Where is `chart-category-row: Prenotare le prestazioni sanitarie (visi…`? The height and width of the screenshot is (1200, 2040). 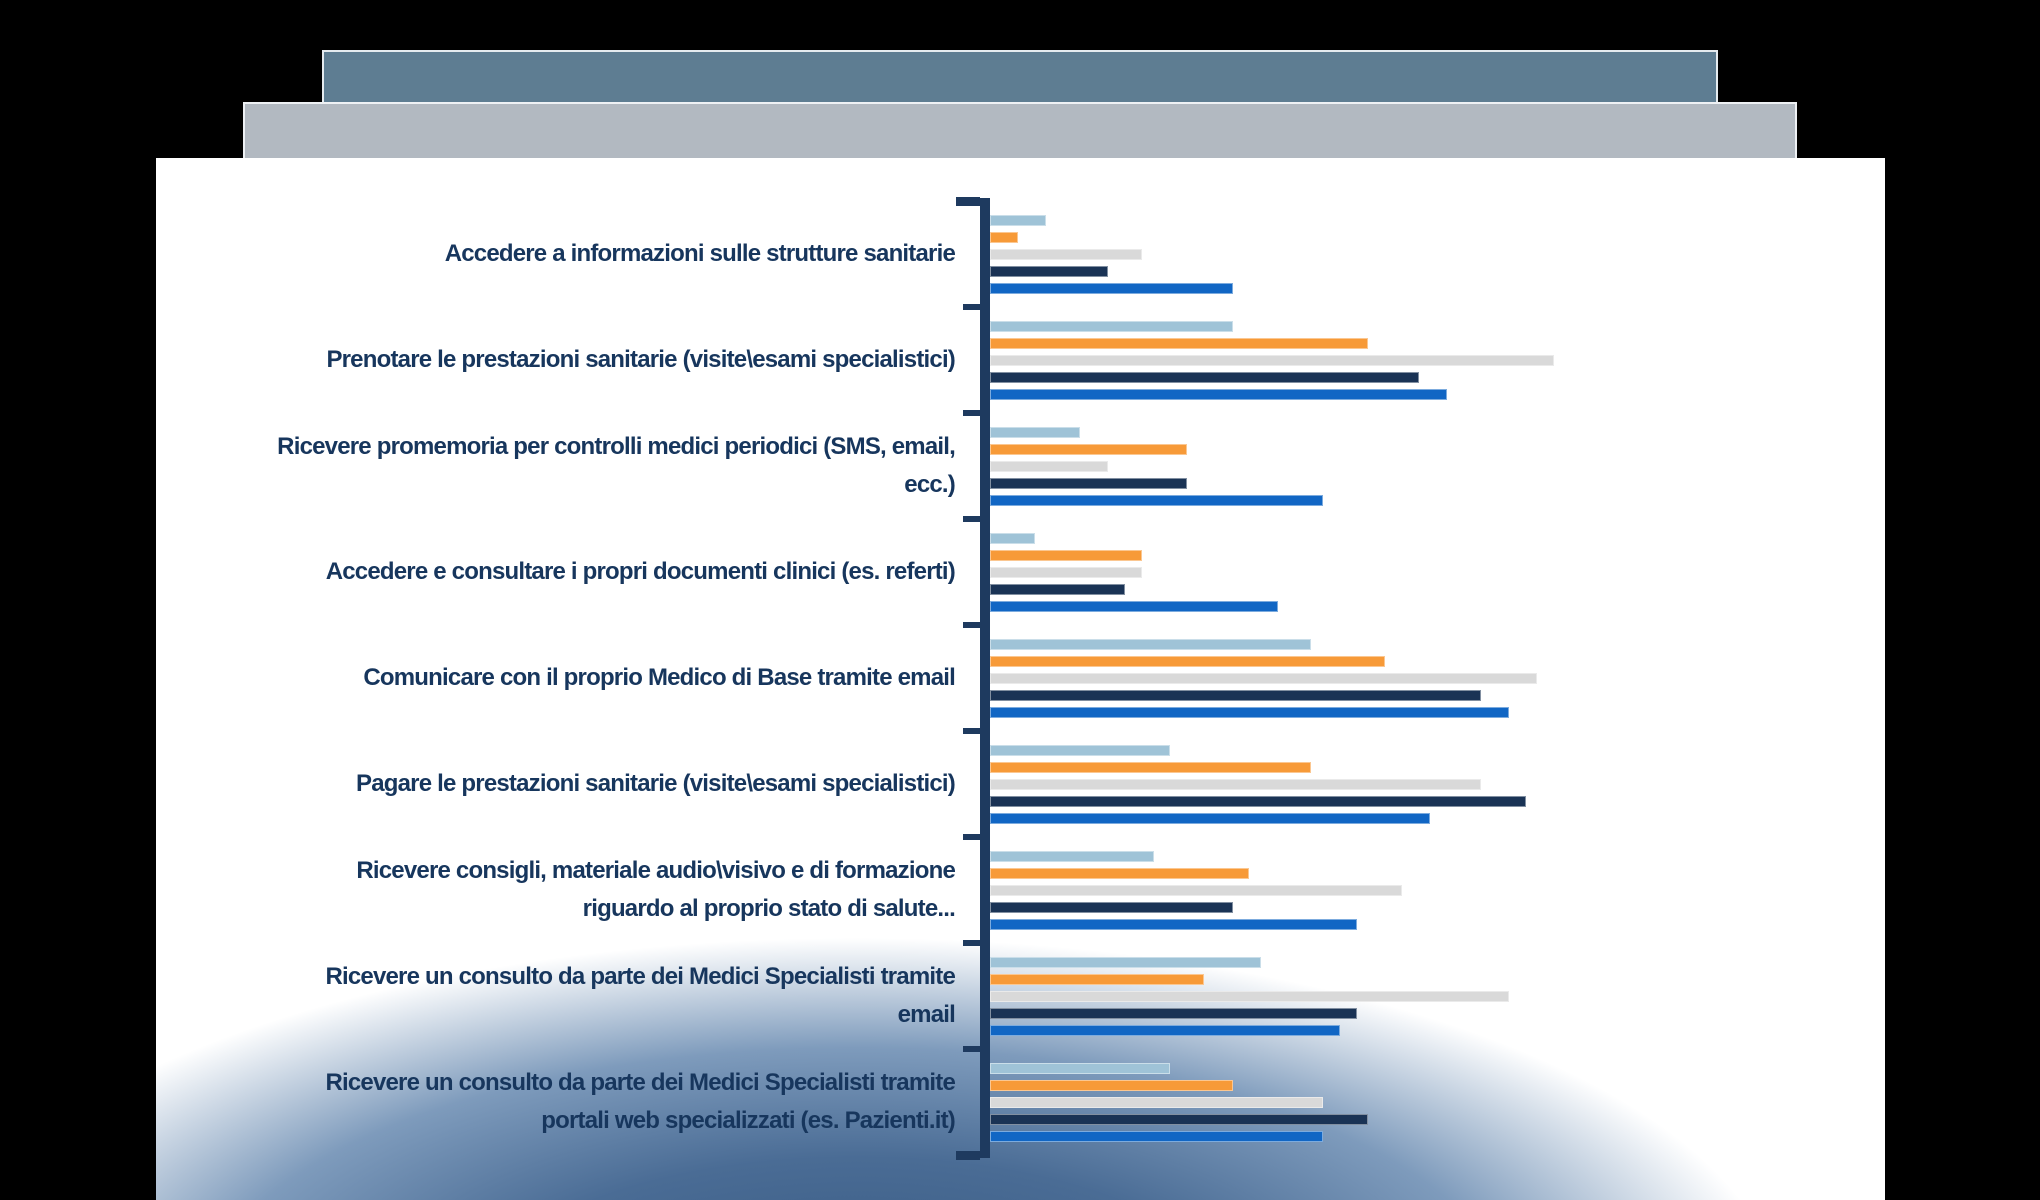
chart-category-row: Prenotare le prestazioni sanitarie (visi… is located at coordinates (1020, 360).